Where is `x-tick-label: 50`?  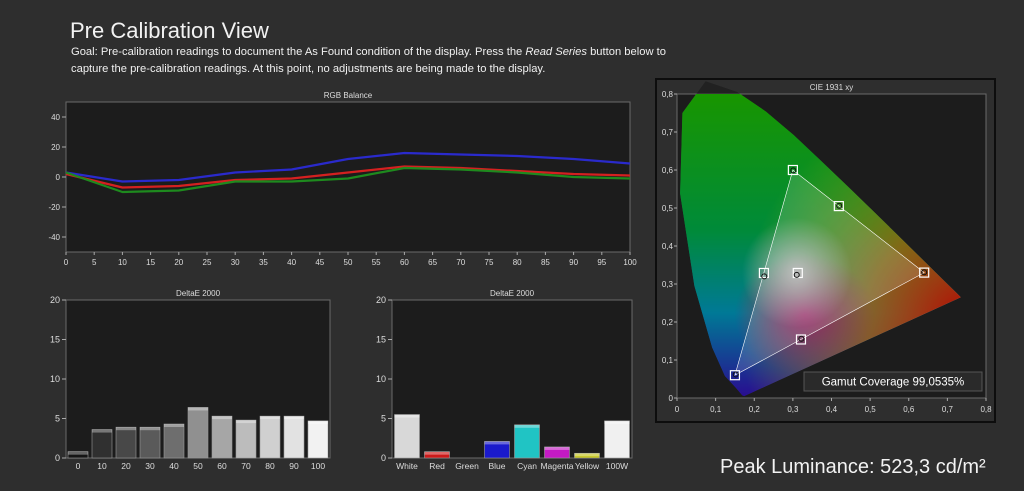
x-tick-label: 50 is located at coordinates (198, 466).